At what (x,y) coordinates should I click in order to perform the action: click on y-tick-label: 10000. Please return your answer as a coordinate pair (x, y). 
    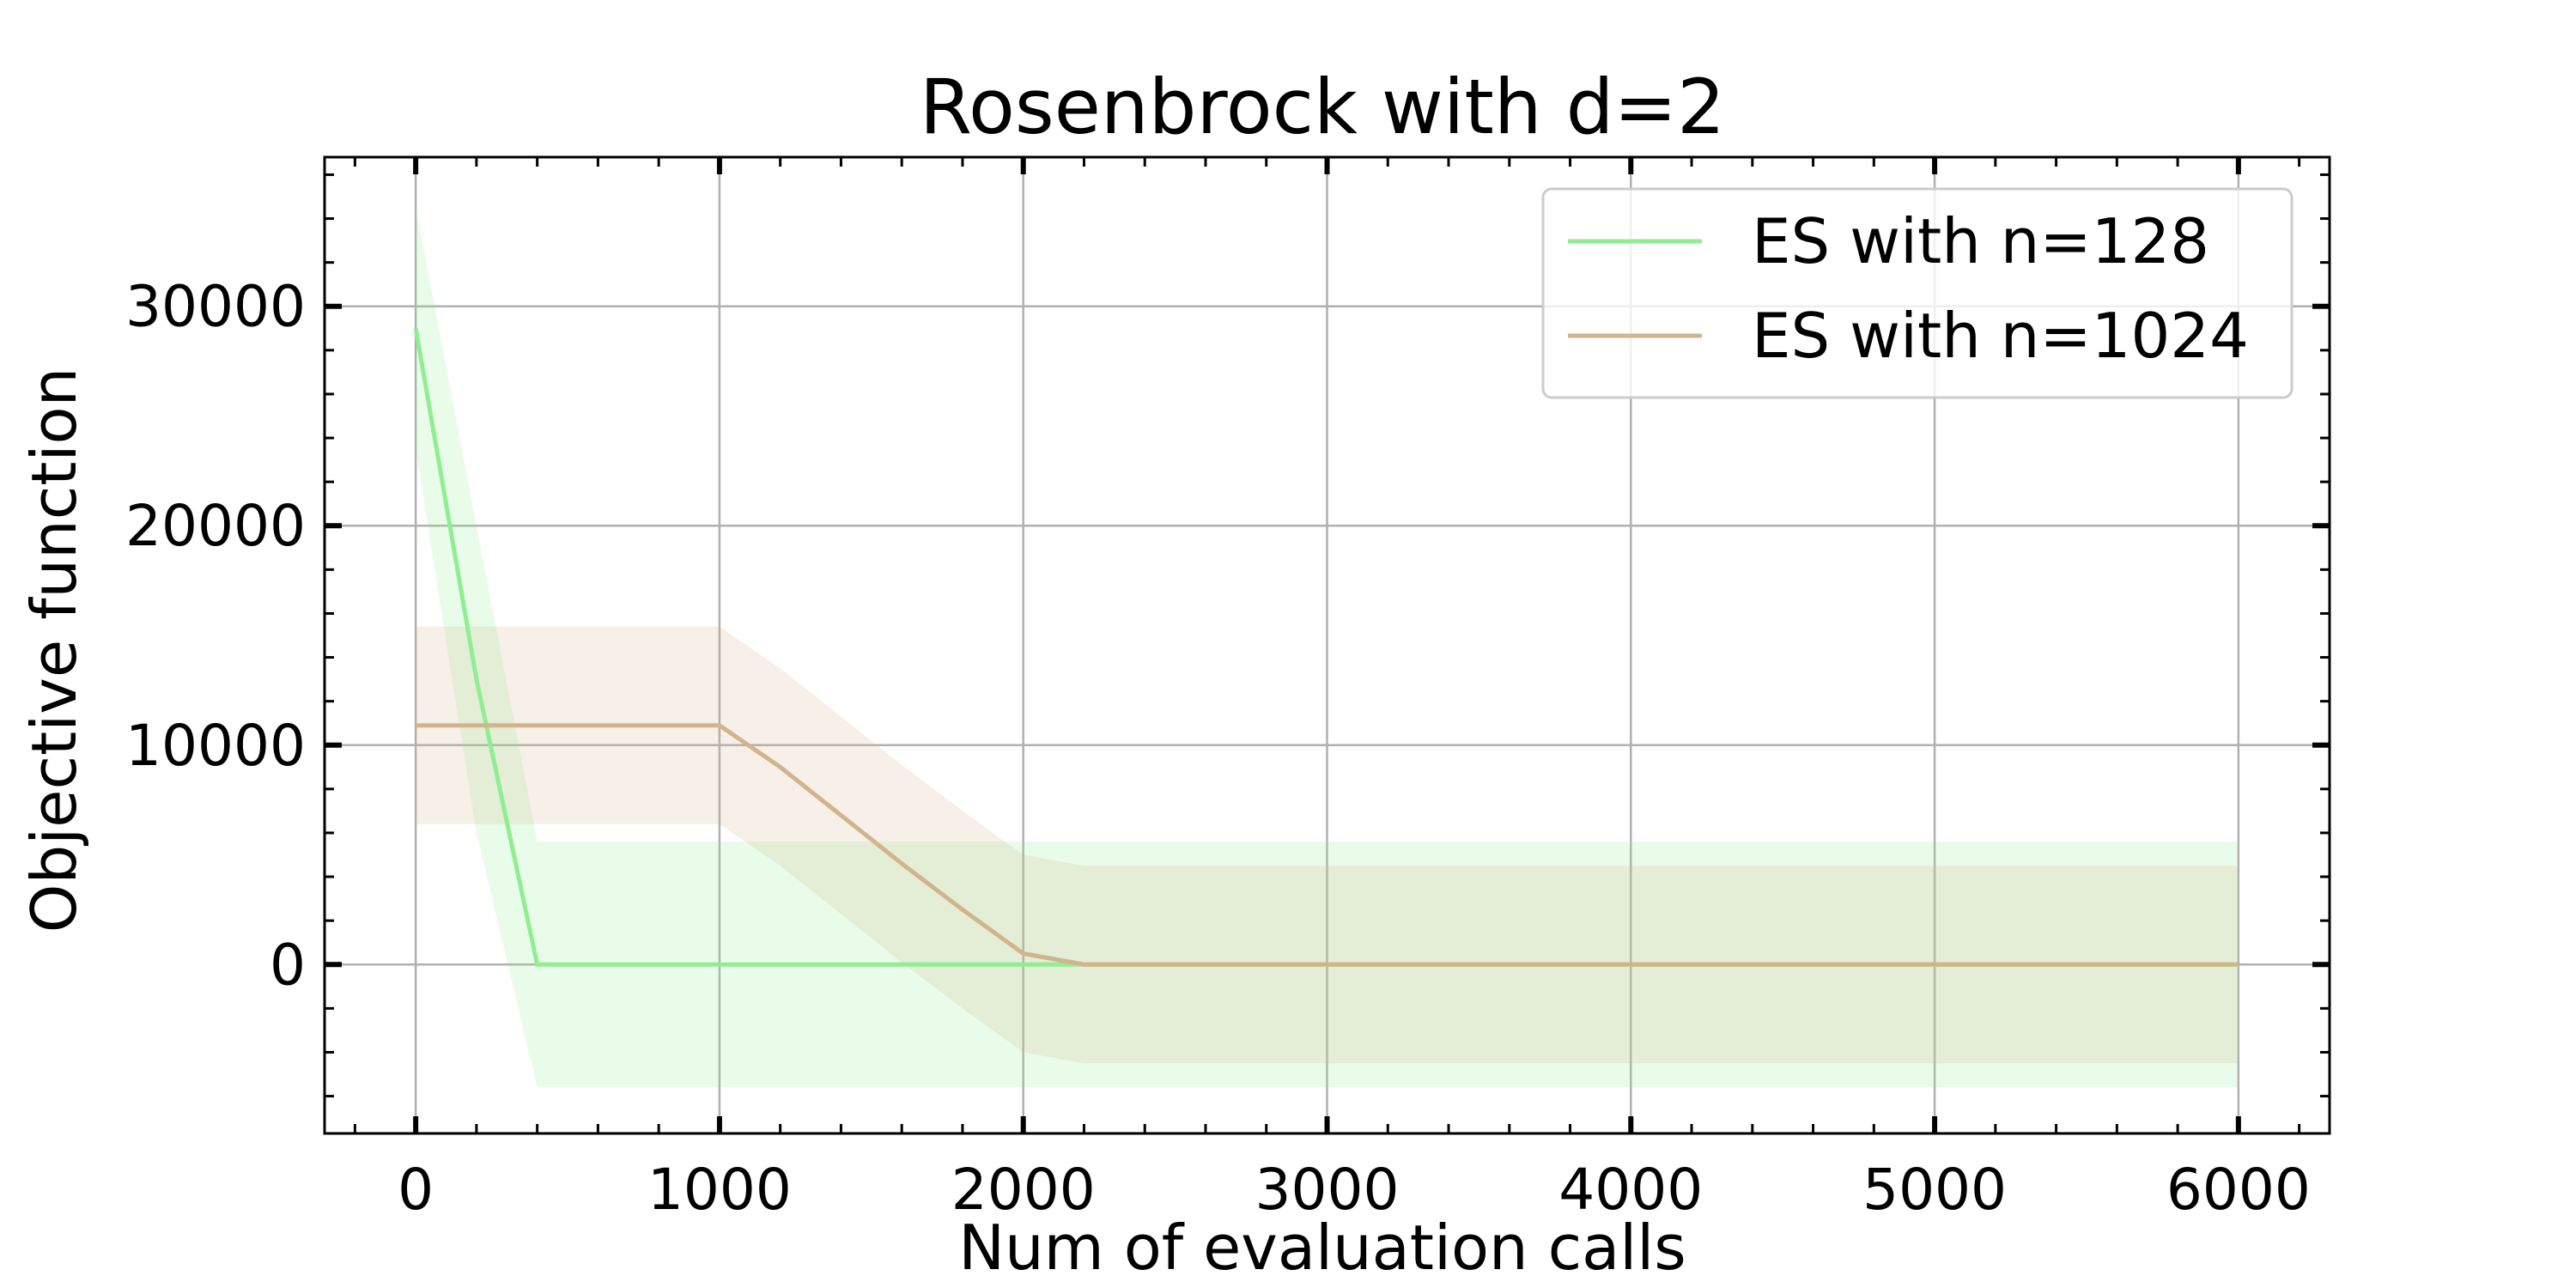
    Looking at the image, I should click on (215, 746).